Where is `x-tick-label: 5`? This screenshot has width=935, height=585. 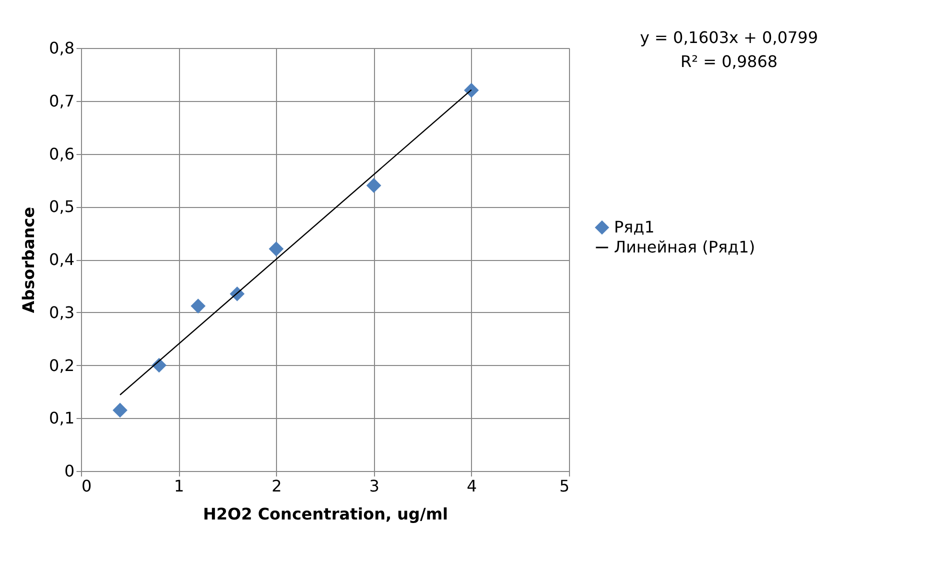
x-tick-label: 5 is located at coordinates (564, 486).